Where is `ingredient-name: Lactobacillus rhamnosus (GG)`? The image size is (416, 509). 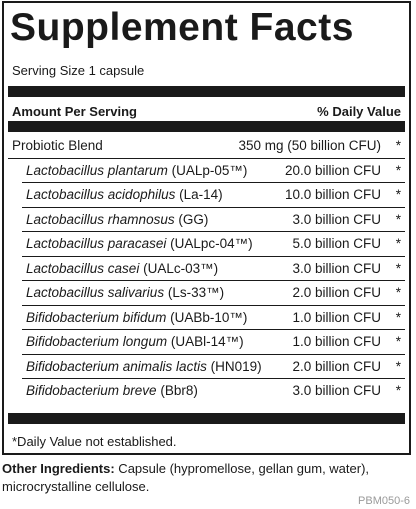
ingredient-name: Lactobacillus rhamnosus (GG) is located at coordinates (117, 219).